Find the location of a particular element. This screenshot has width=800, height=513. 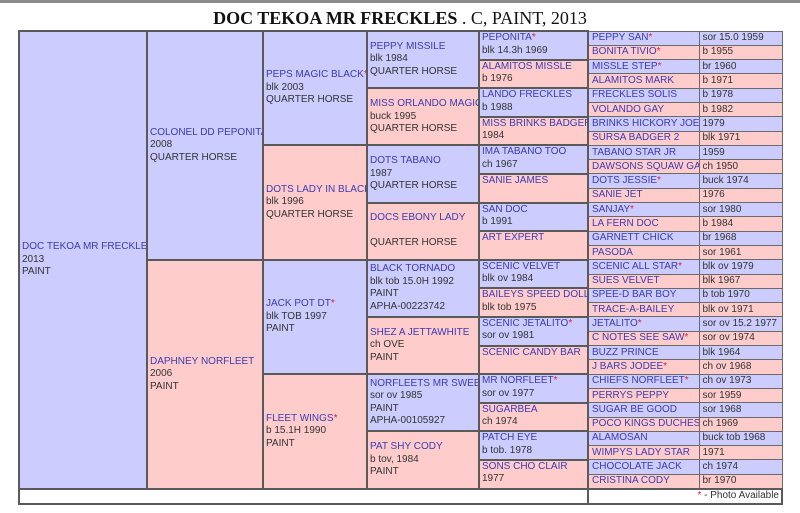

horse-name-link: PEPPY SAN is located at coordinates (620, 38).